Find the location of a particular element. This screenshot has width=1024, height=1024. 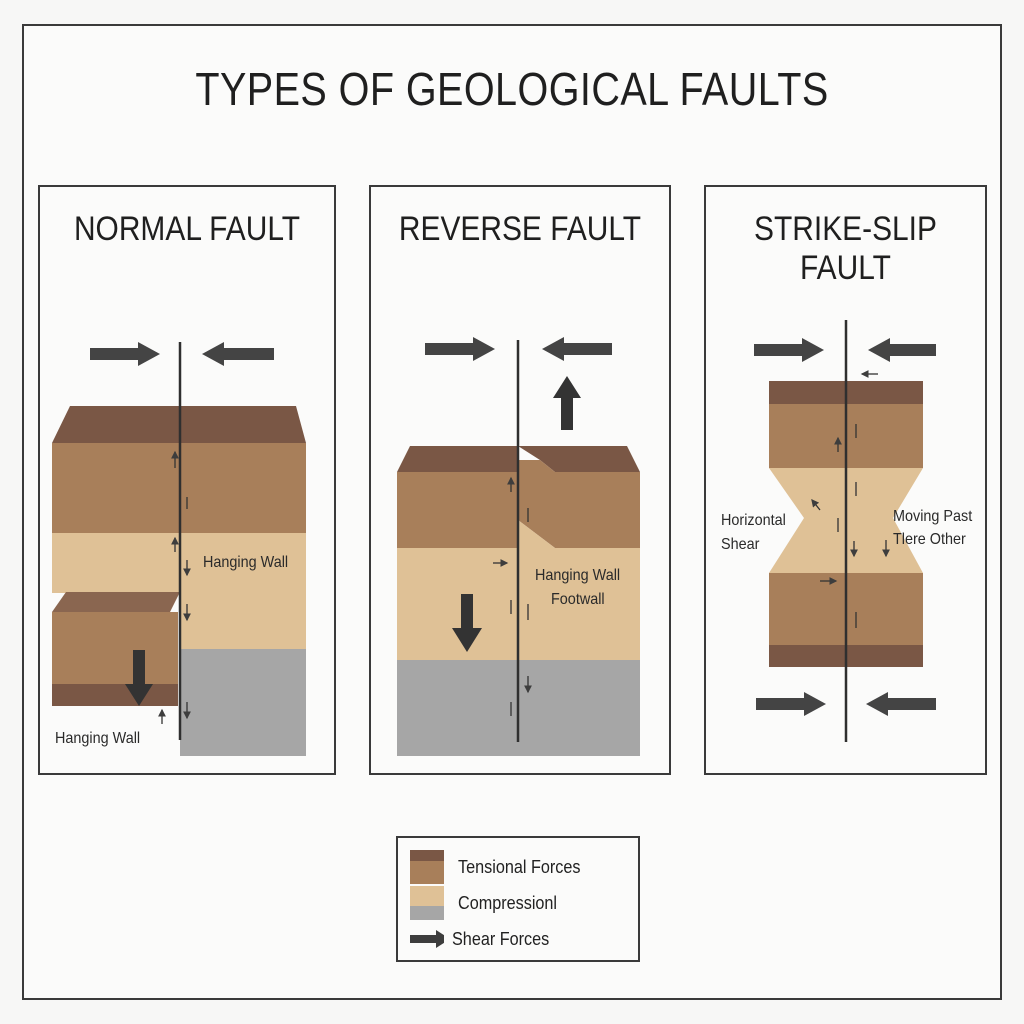

reverse-footwall-label: Footwall is located at coordinates (578, 599).